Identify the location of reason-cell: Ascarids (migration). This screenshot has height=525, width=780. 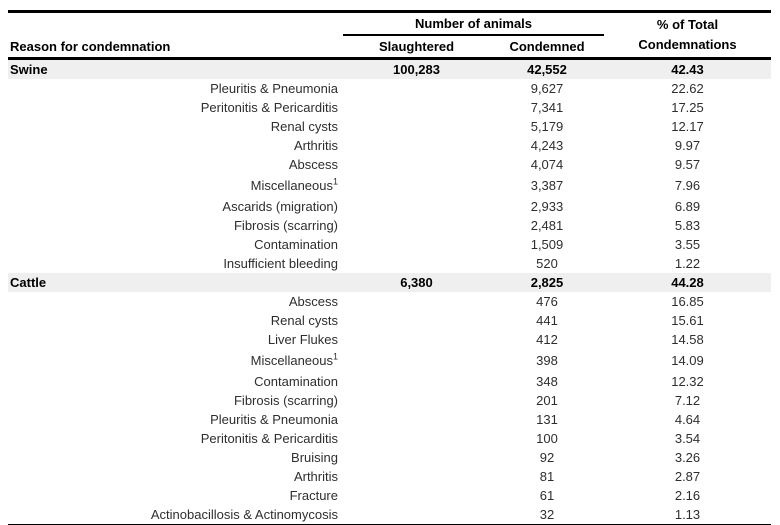
(280, 206).